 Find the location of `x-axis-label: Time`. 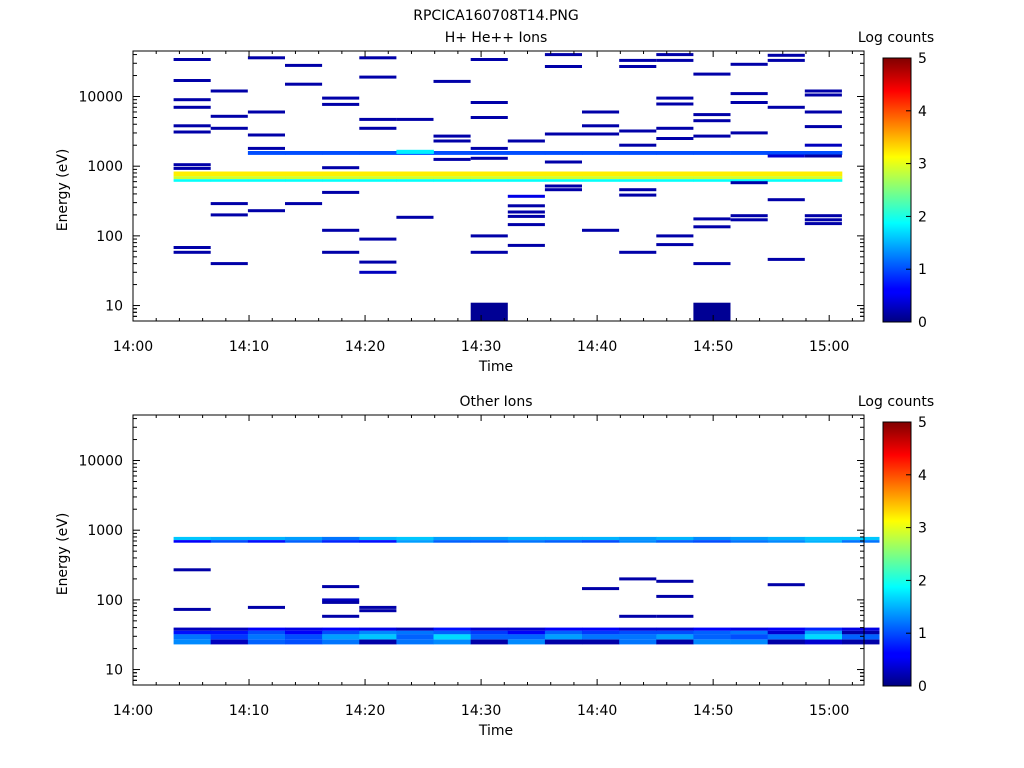

x-axis-label: Time is located at coordinates (495, 367).